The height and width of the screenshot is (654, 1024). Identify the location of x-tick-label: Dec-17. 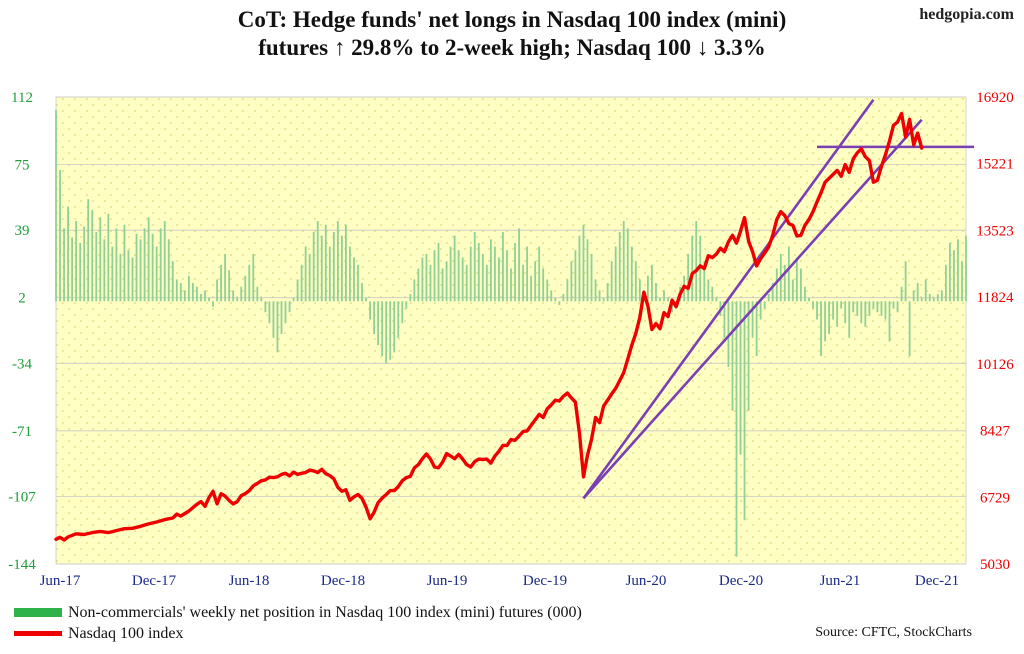
(154, 581).